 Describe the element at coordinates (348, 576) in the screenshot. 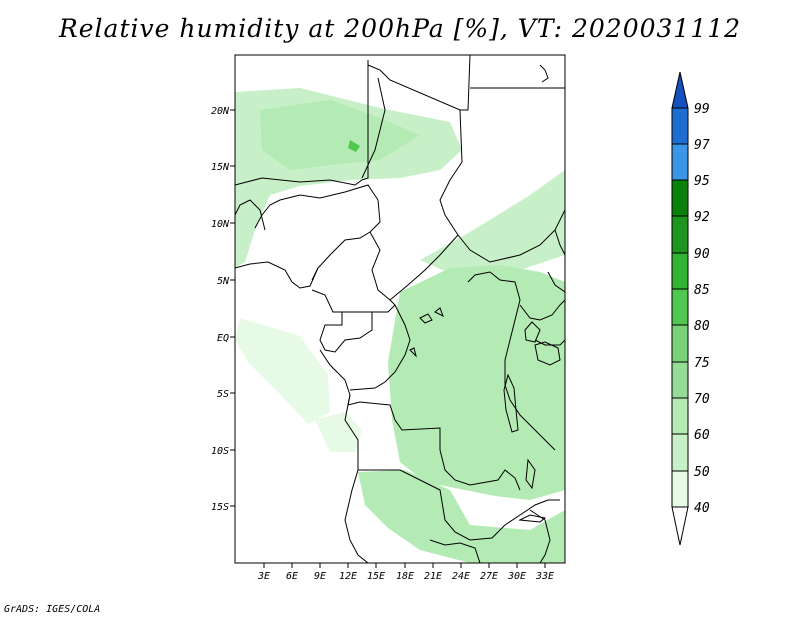

I see `lon-label: 12E` at that location.